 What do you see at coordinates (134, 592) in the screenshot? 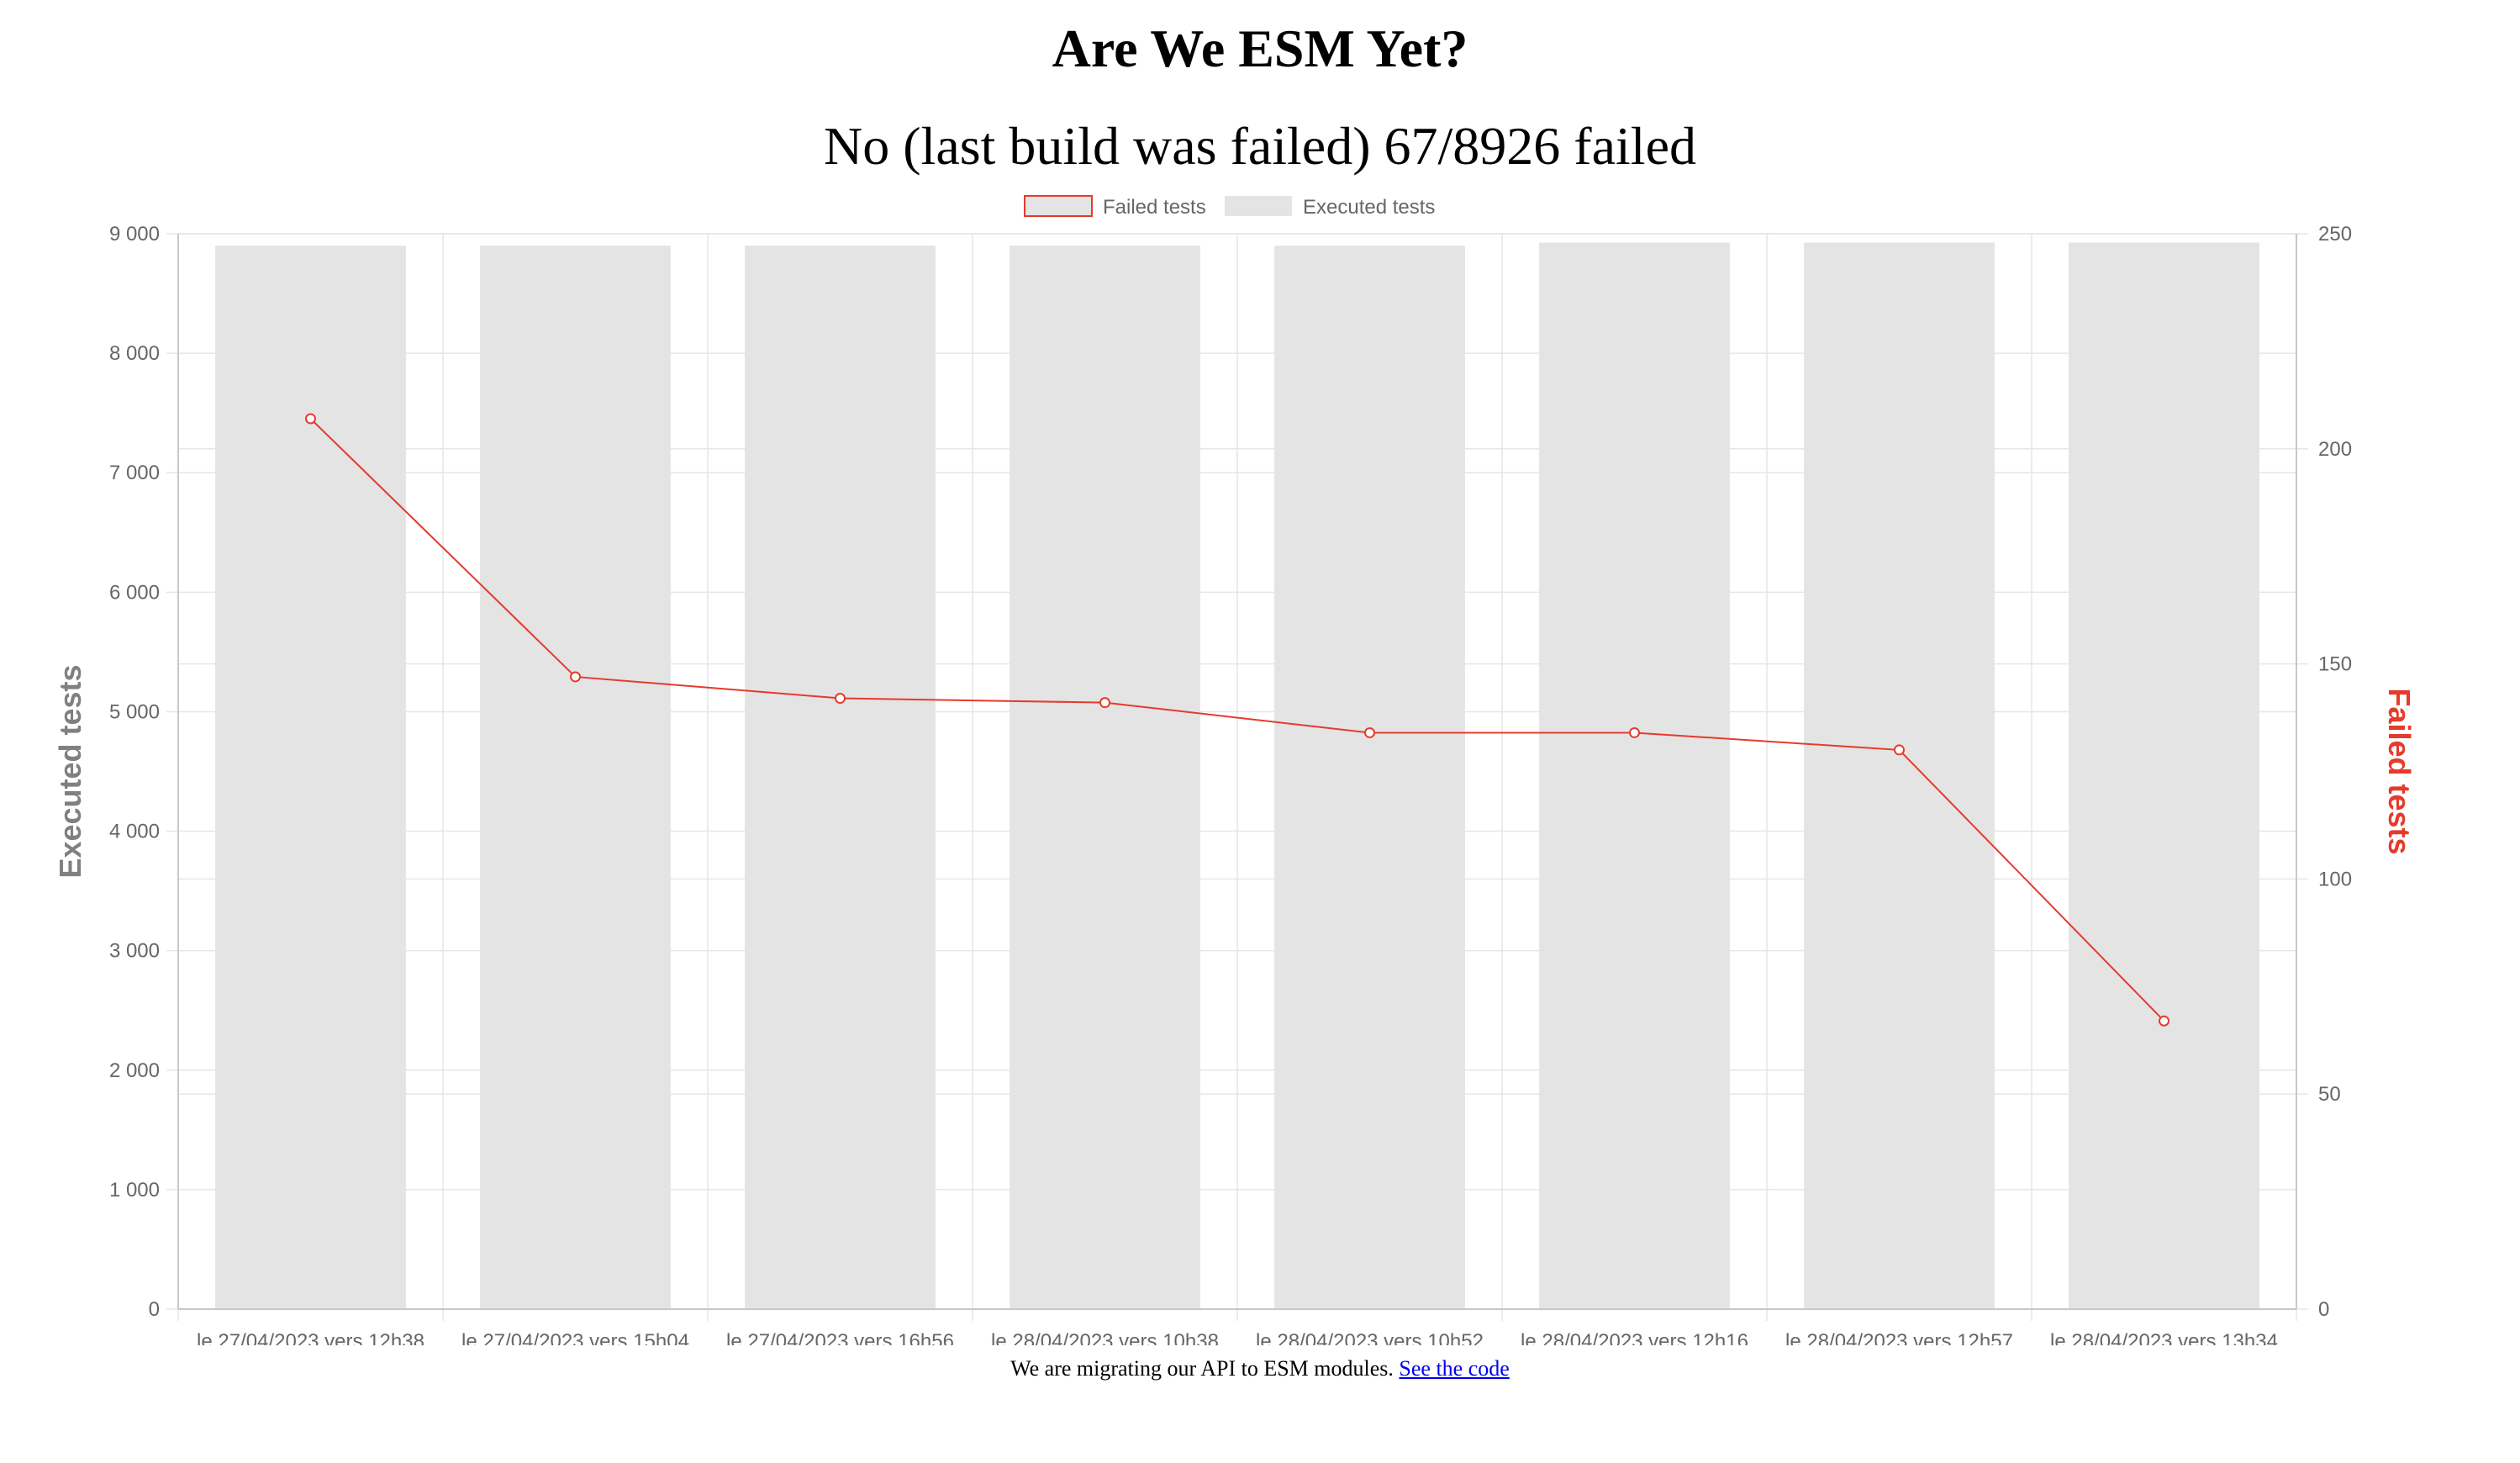
I see `y-left-tick-label: 6 000` at bounding box center [134, 592].